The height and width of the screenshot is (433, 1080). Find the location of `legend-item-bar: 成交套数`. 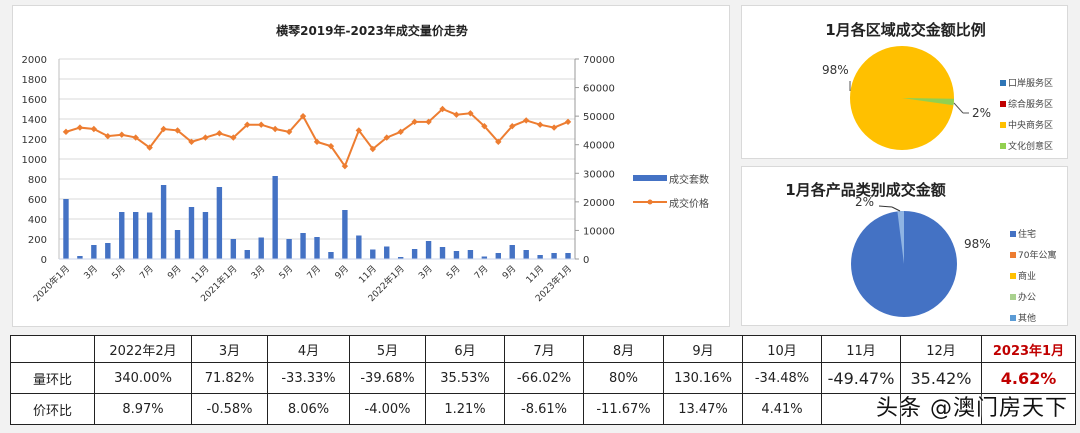

legend-item-bar: 成交套数 is located at coordinates (671, 178).